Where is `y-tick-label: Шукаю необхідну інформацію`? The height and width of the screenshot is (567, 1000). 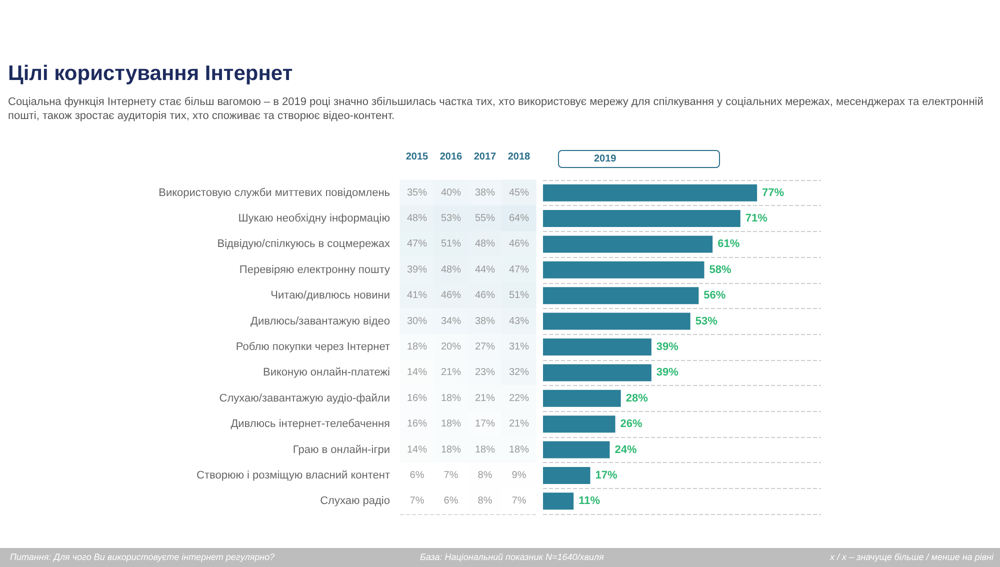 y-tick-label: Шукаю необхідну інформацію is located at coordinates (314, 218).